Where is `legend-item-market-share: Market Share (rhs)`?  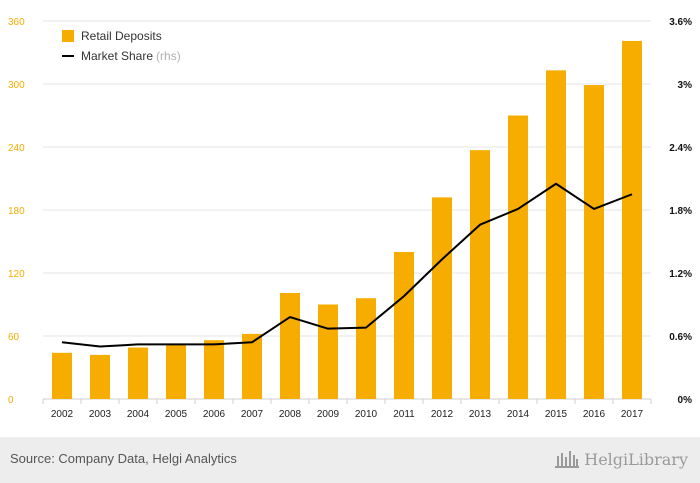 legend-item-market-share: Market Share (rhs) is located at coordinates (121, 56).